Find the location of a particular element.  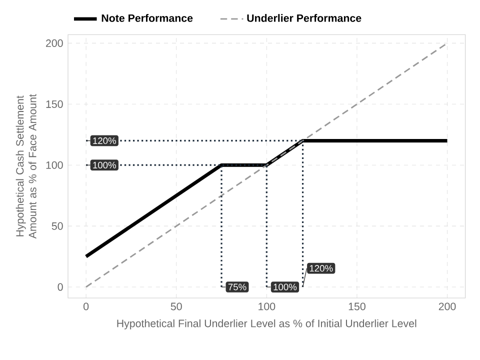

x-tick-label: 150 is located at coordinates (357, 306).